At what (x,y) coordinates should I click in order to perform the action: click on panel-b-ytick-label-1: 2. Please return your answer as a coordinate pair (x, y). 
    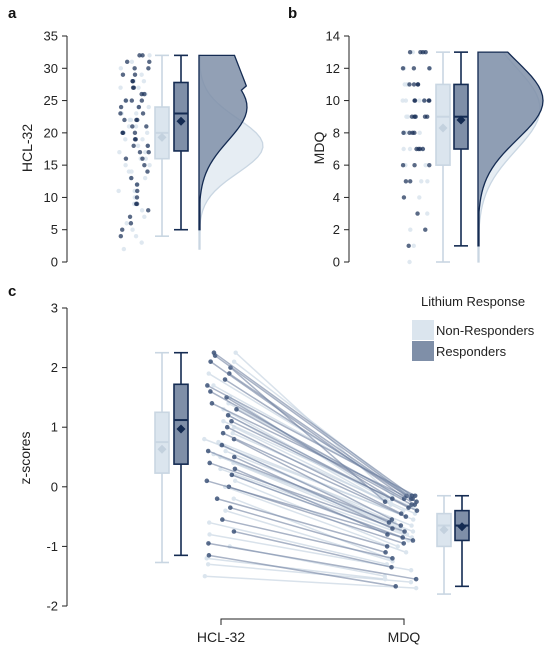
    Looking at the image, I should click on (336, 229).